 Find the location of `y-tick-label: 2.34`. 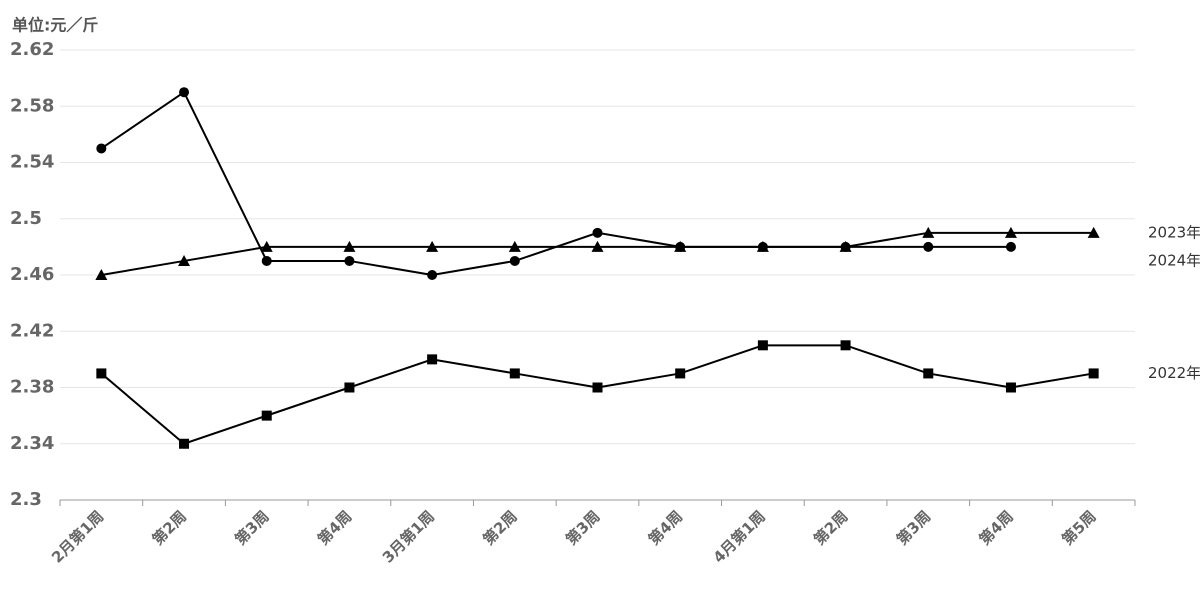

y-tick-label: 2.34 is located at coordinates (32, 443).